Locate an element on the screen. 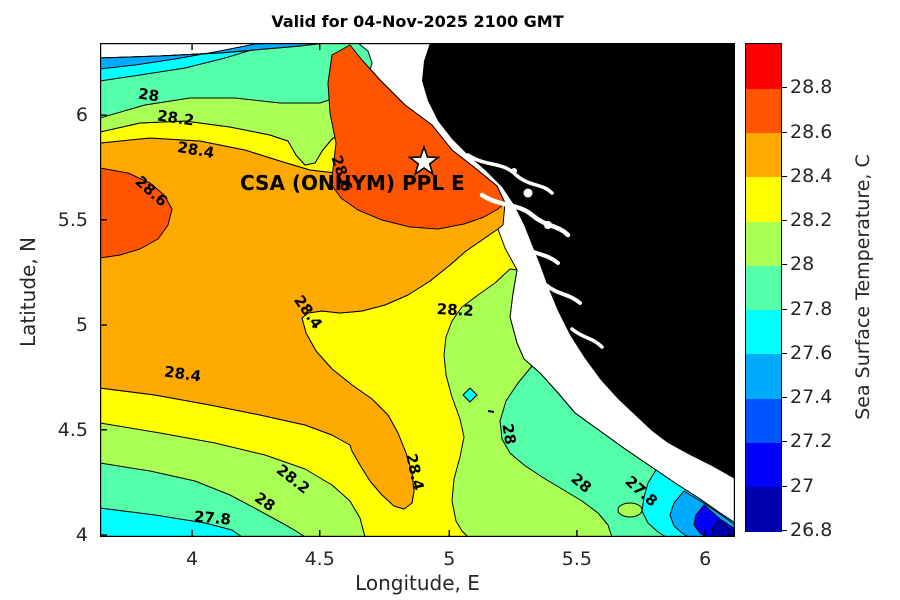 Image resolution: width=900 pixels, height=600 pixels. y-axis-label: Latitude, N is located at coordinates (28, 292).